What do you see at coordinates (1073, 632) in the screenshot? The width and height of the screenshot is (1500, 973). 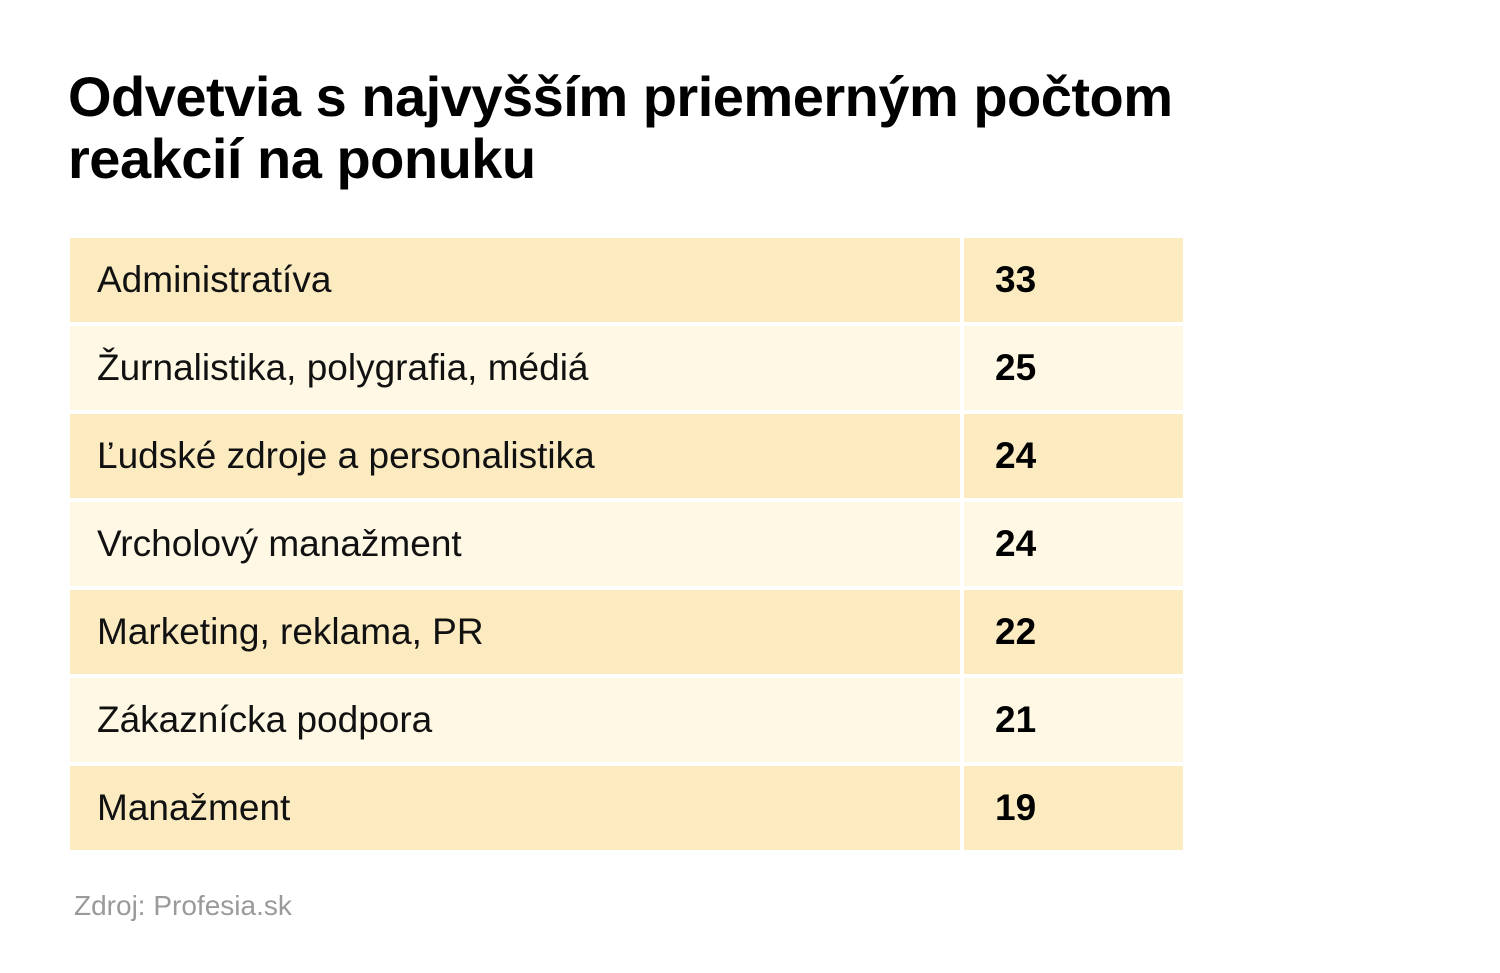 I see `row-value: 22` at bounding box center [1073, 632].